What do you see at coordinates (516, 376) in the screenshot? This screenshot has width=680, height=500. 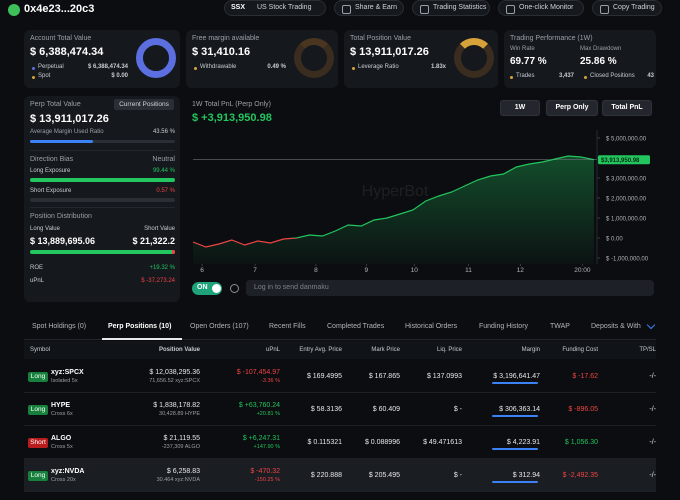 I see `cell: $ 3,196,641.47` at bounding box center [516, 376].